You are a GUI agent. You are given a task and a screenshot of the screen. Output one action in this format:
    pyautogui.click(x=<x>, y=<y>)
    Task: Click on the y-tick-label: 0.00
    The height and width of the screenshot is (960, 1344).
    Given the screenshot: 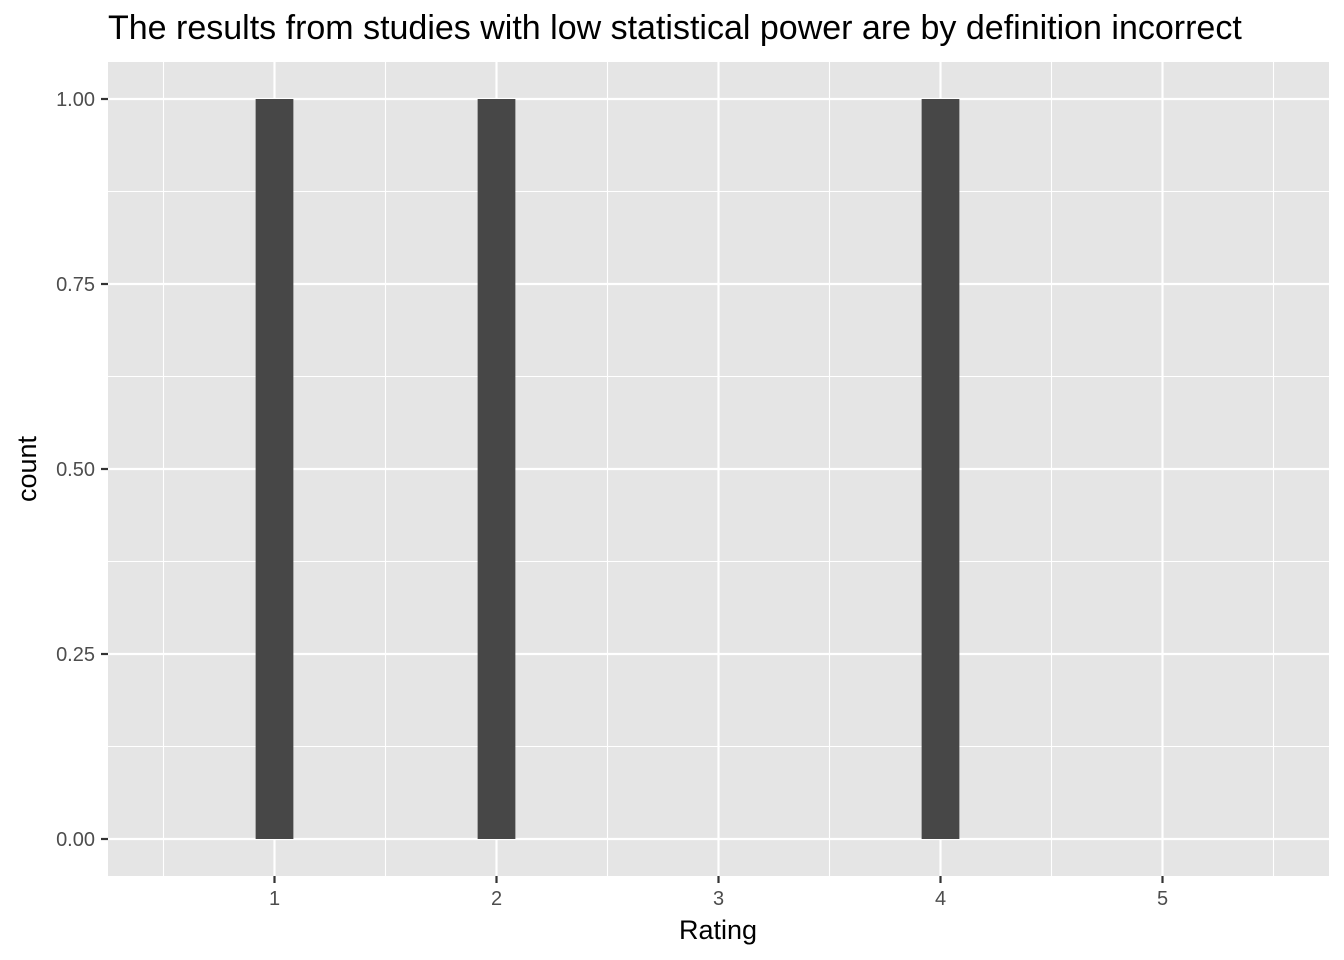 What is the action you would take?
    pyautogui.click(x=75, y=840)
    